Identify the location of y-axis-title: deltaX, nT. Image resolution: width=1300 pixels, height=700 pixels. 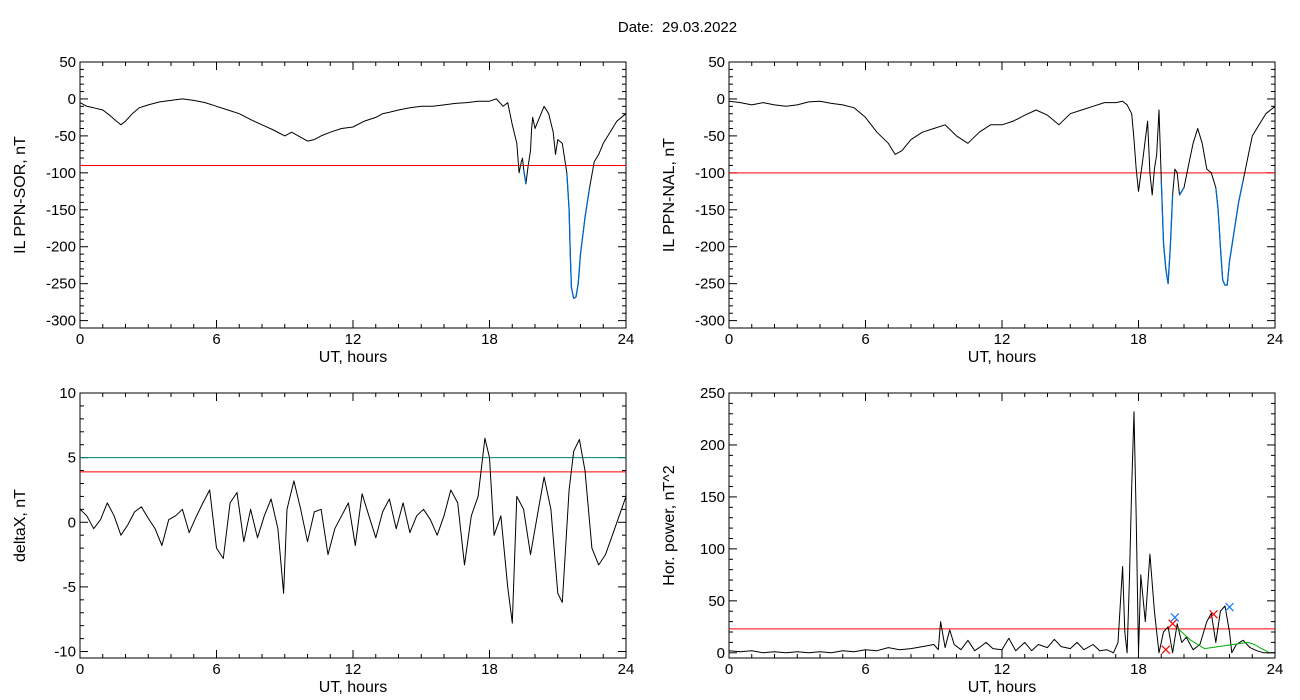
(20, 525).